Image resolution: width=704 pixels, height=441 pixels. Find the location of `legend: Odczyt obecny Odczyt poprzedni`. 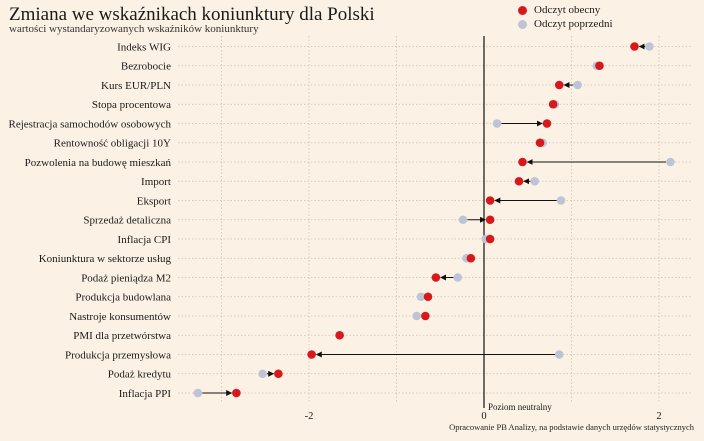

legend: Odczyt obecny Odczyt poprzedni is located at coordinates (565, 18).